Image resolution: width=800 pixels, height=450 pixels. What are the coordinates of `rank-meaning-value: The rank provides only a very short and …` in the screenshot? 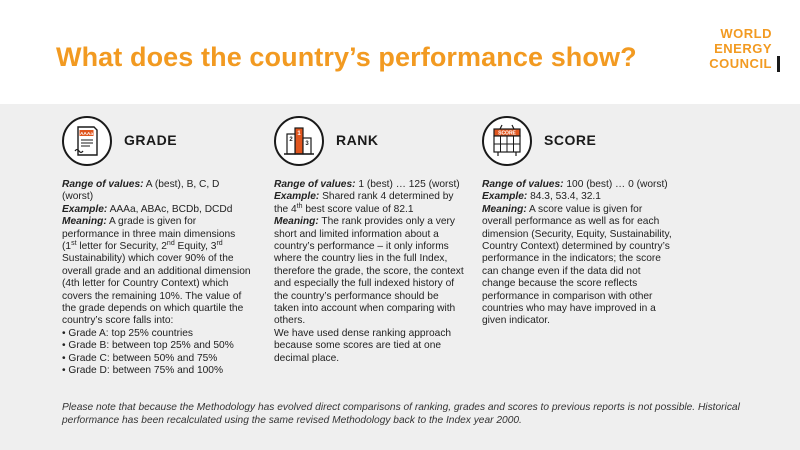 It's located at (369, 271).